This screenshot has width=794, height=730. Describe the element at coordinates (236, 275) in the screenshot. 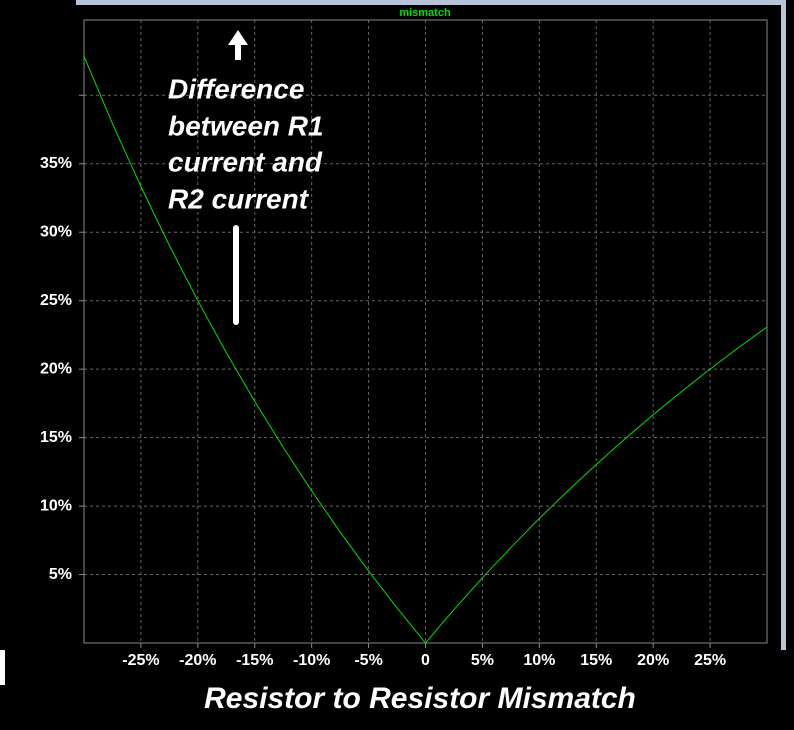

I see `arrow-shaft` at that location.